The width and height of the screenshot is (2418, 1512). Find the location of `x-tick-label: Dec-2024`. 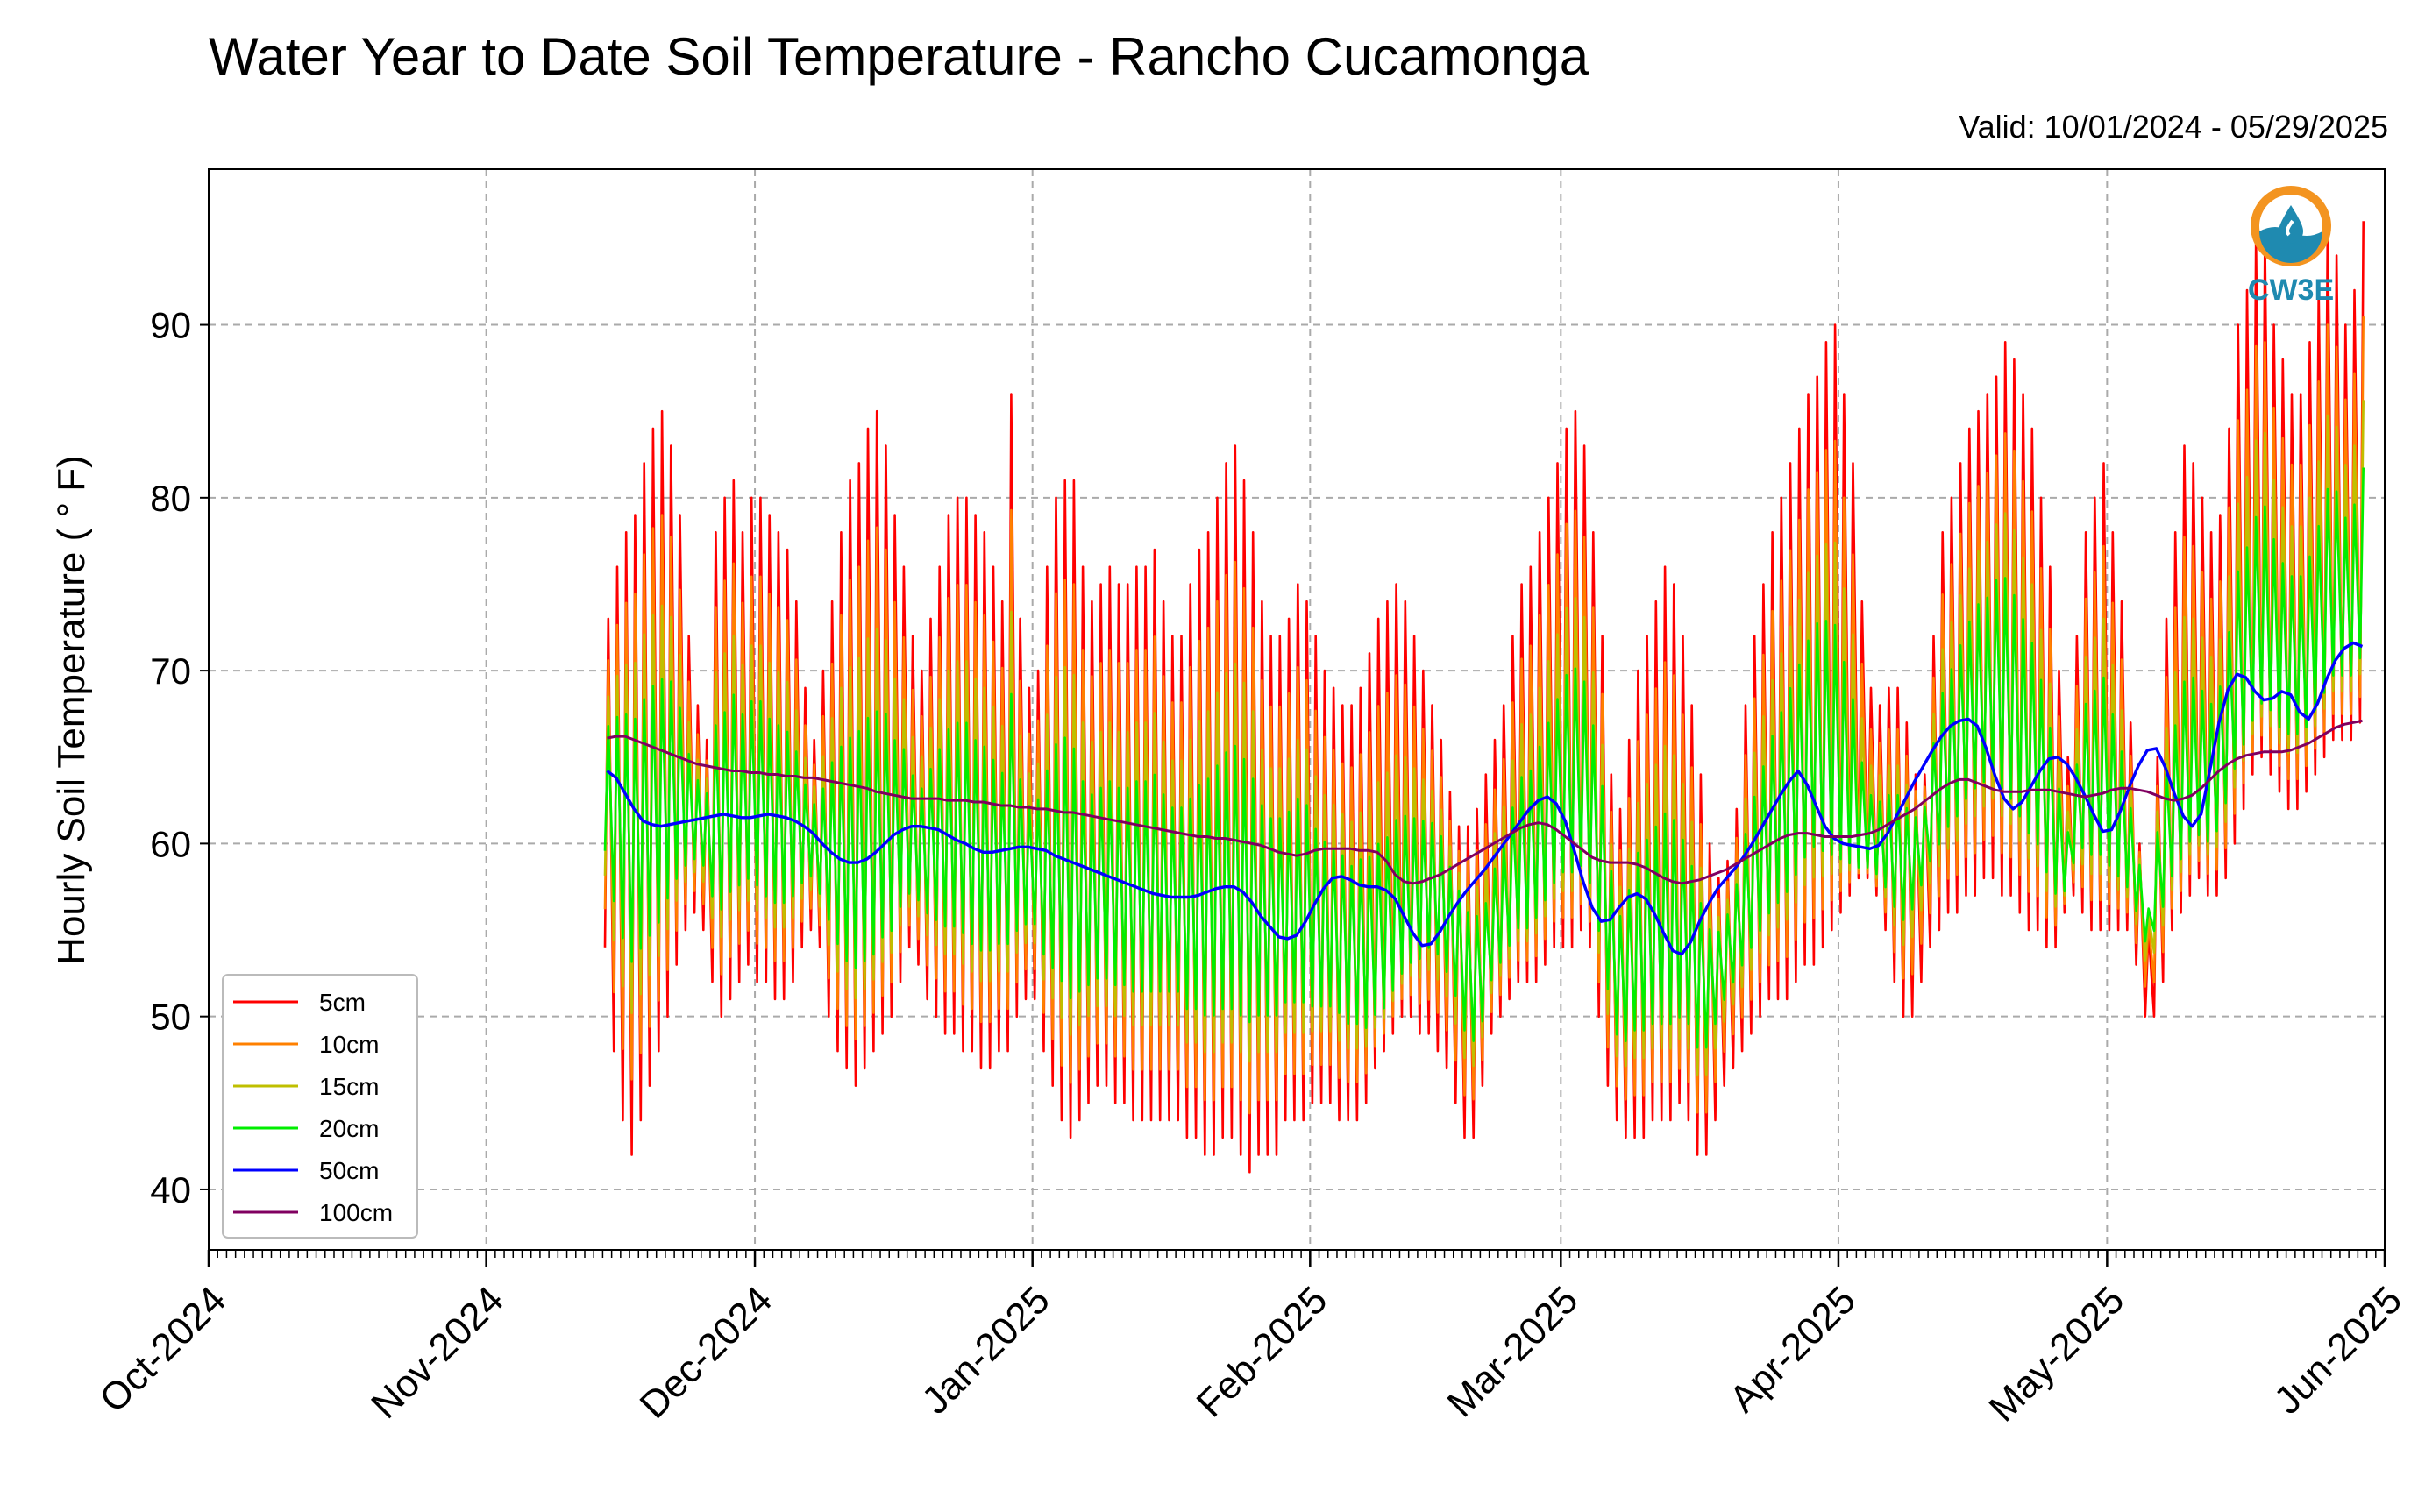

x-tick-label: Dec-2024 is located at coordinates (706, 1352).